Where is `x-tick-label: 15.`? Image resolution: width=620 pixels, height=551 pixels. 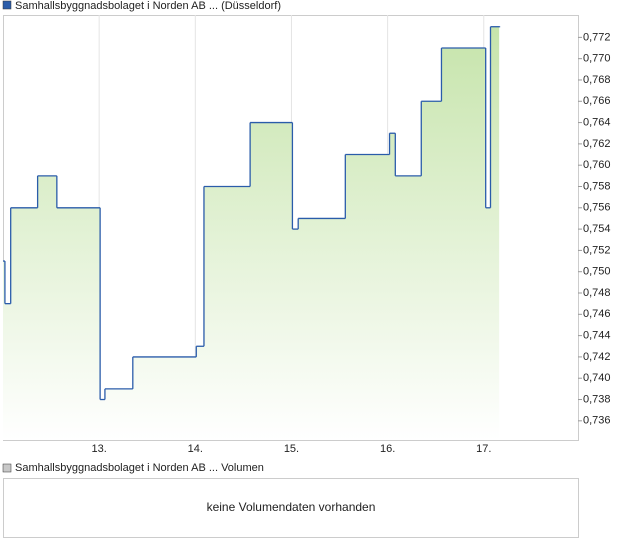
x-tick-label: 15. is located at coordinates (291, 449).